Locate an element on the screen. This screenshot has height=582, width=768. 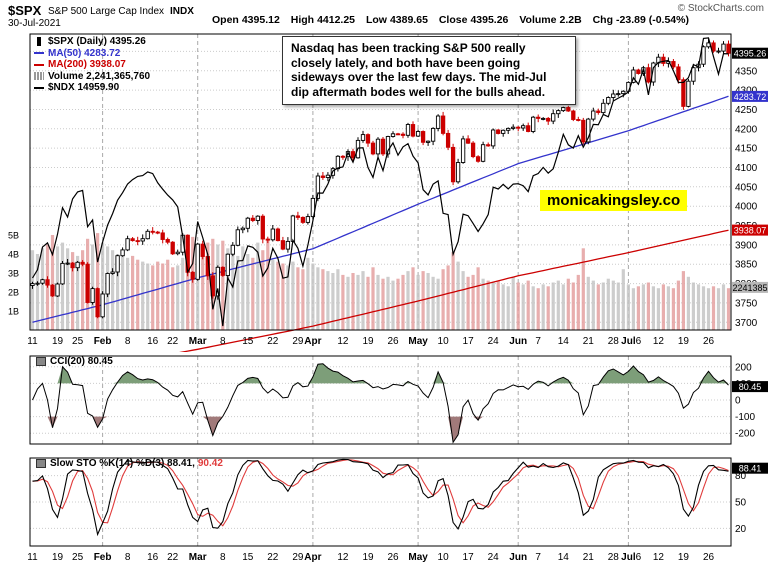
svg-text: 4B is located at coordinates (13, 255).